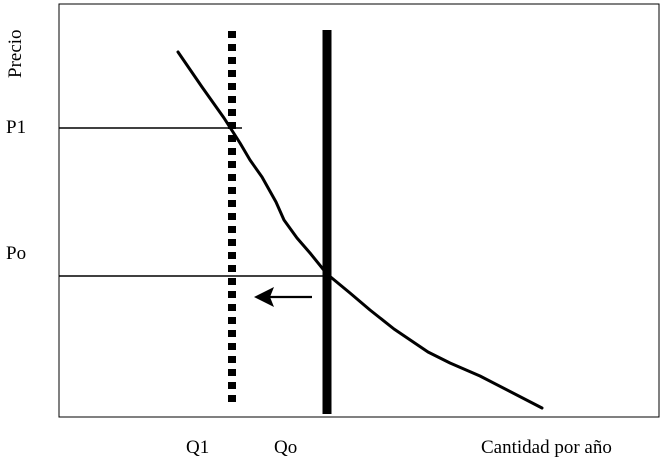  Describe the element at coordinates (15, 53) in the screenshot. I see `y-axis-label: Precio` at that location.